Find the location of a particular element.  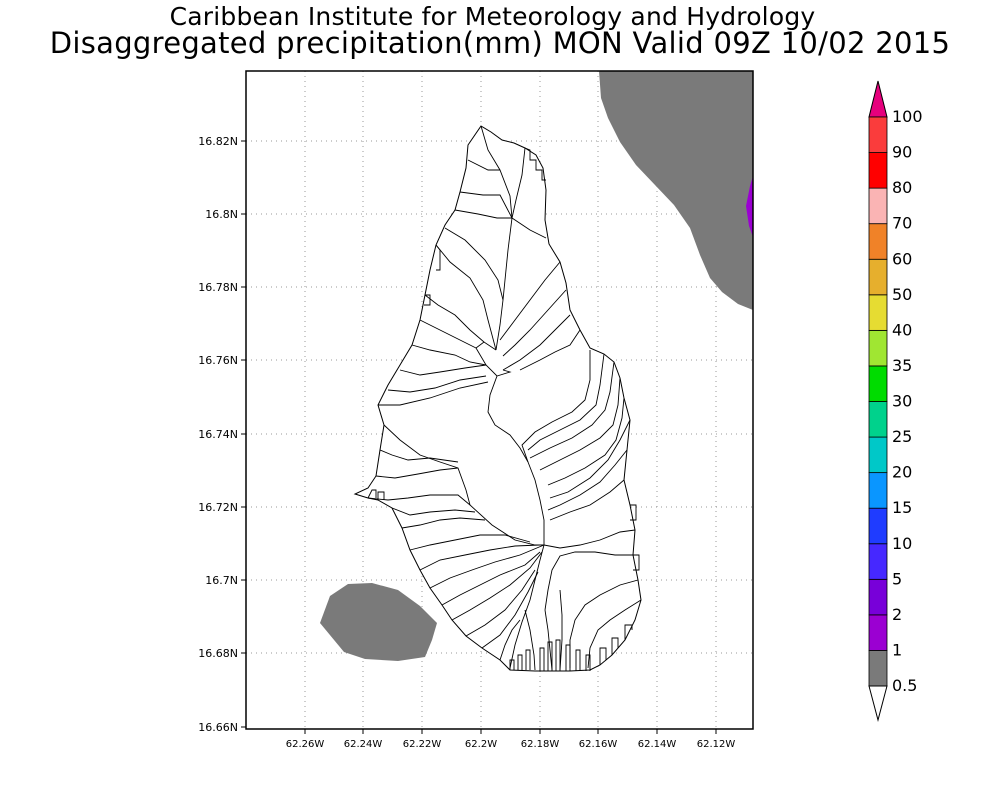

y-axis is located at coordinates (243, 434).